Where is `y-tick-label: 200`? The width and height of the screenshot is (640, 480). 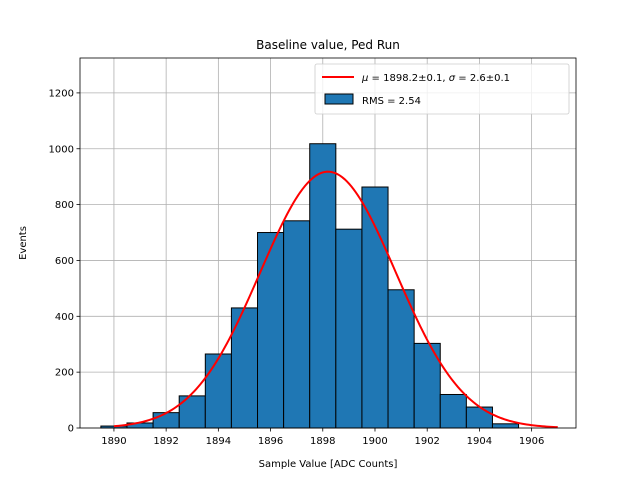
y-tick-label: 200 is located at coordinates (64, 373).